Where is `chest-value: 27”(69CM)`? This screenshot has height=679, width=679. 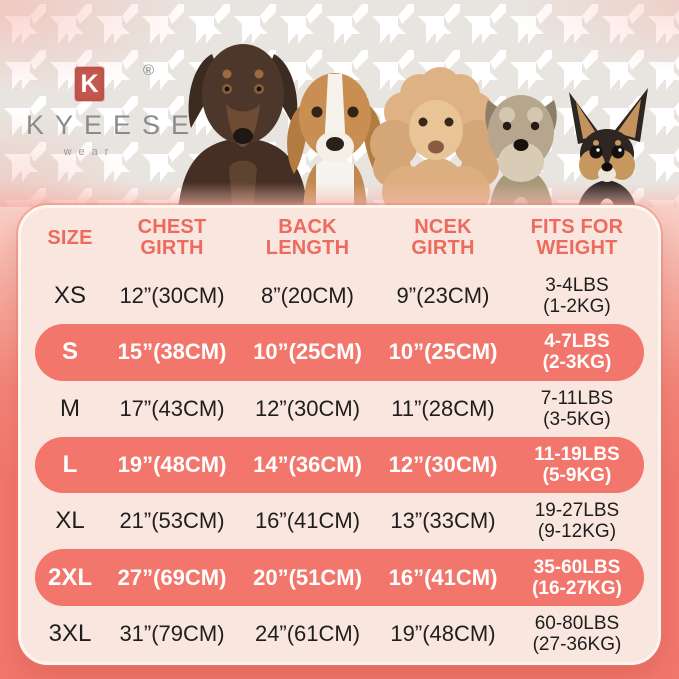
chest-value: 27”(69CM) is located at coordinates (172, 577).